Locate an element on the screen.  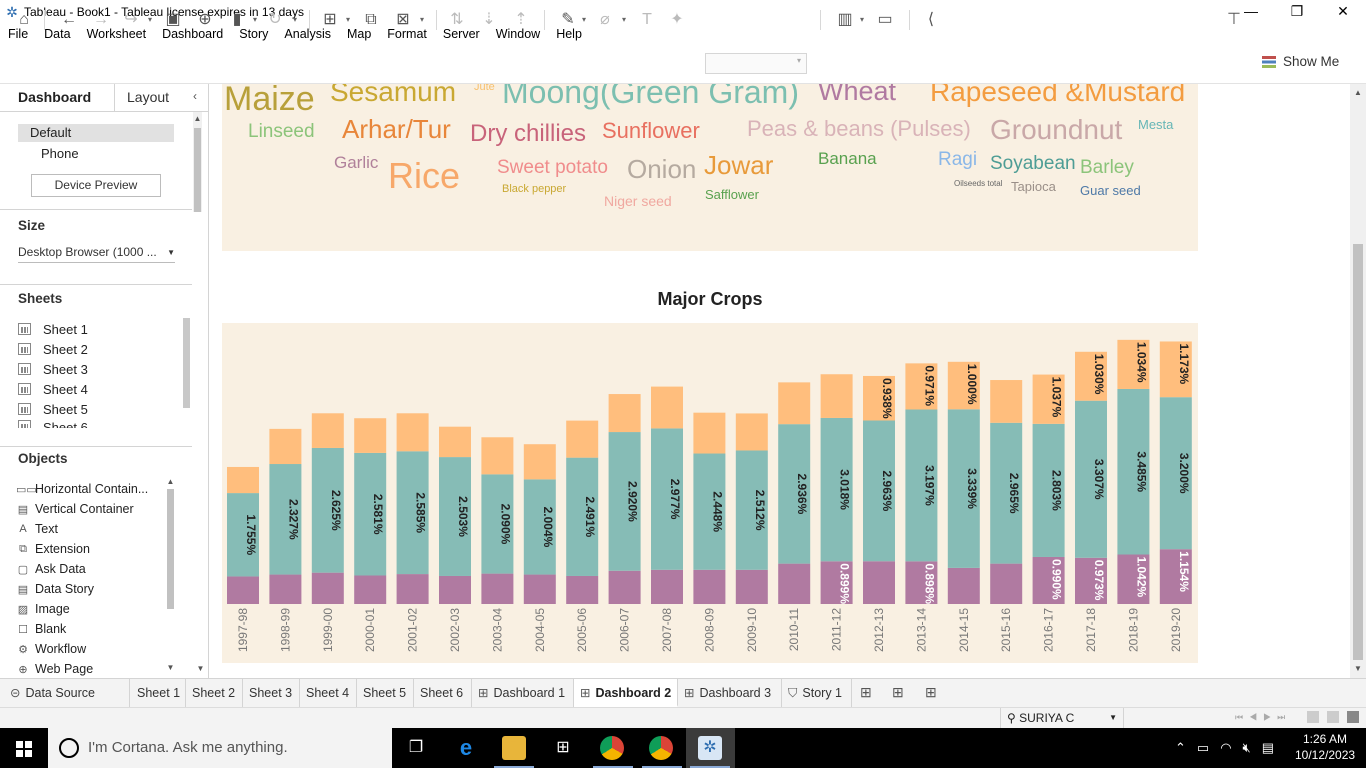
system-tray: ⌃ ▭ ◠ 🔇︎ ▤ is located at coordinates (1224, 748).